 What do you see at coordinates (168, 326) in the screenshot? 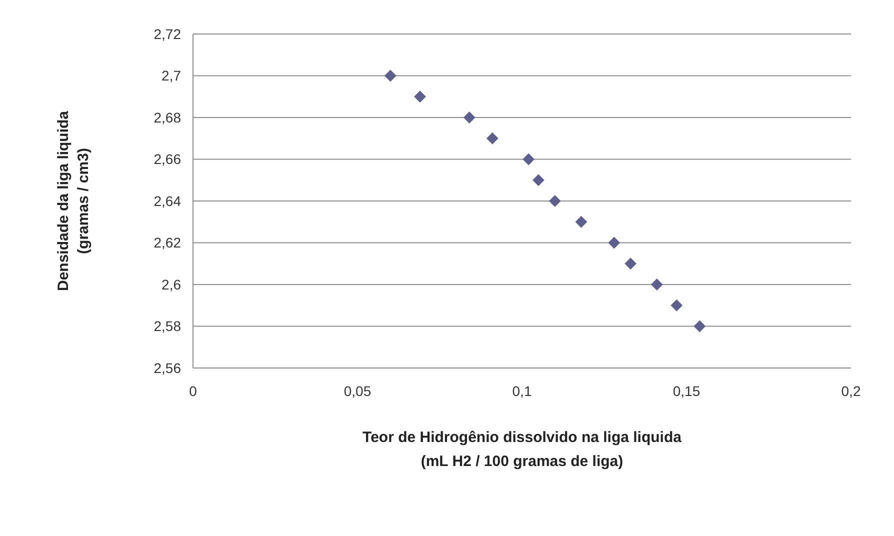
I see `y-tick-label: 2,58` at bounding box center [168, 326].